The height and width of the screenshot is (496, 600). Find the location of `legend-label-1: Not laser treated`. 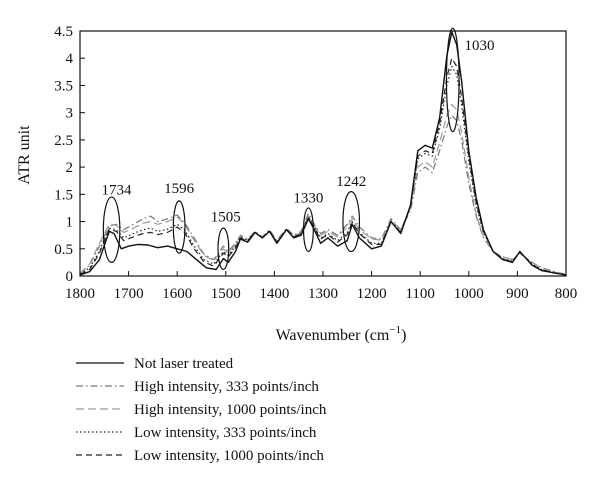

legend-label-1: Not laser treated is located at coordinates (184, 364).